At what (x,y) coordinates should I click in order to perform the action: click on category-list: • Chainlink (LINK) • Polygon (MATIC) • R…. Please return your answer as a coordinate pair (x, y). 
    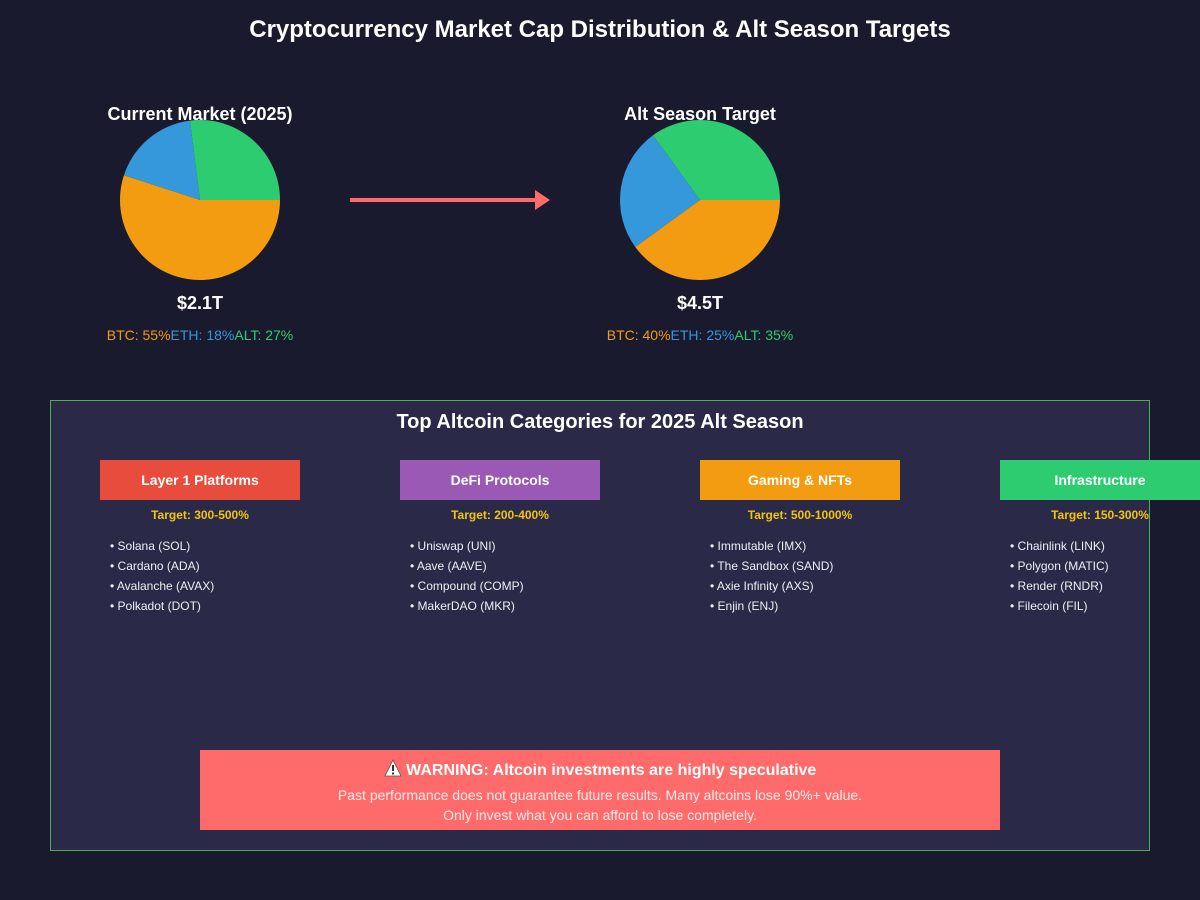
    Looking at the image, I should click on (1100, 576).